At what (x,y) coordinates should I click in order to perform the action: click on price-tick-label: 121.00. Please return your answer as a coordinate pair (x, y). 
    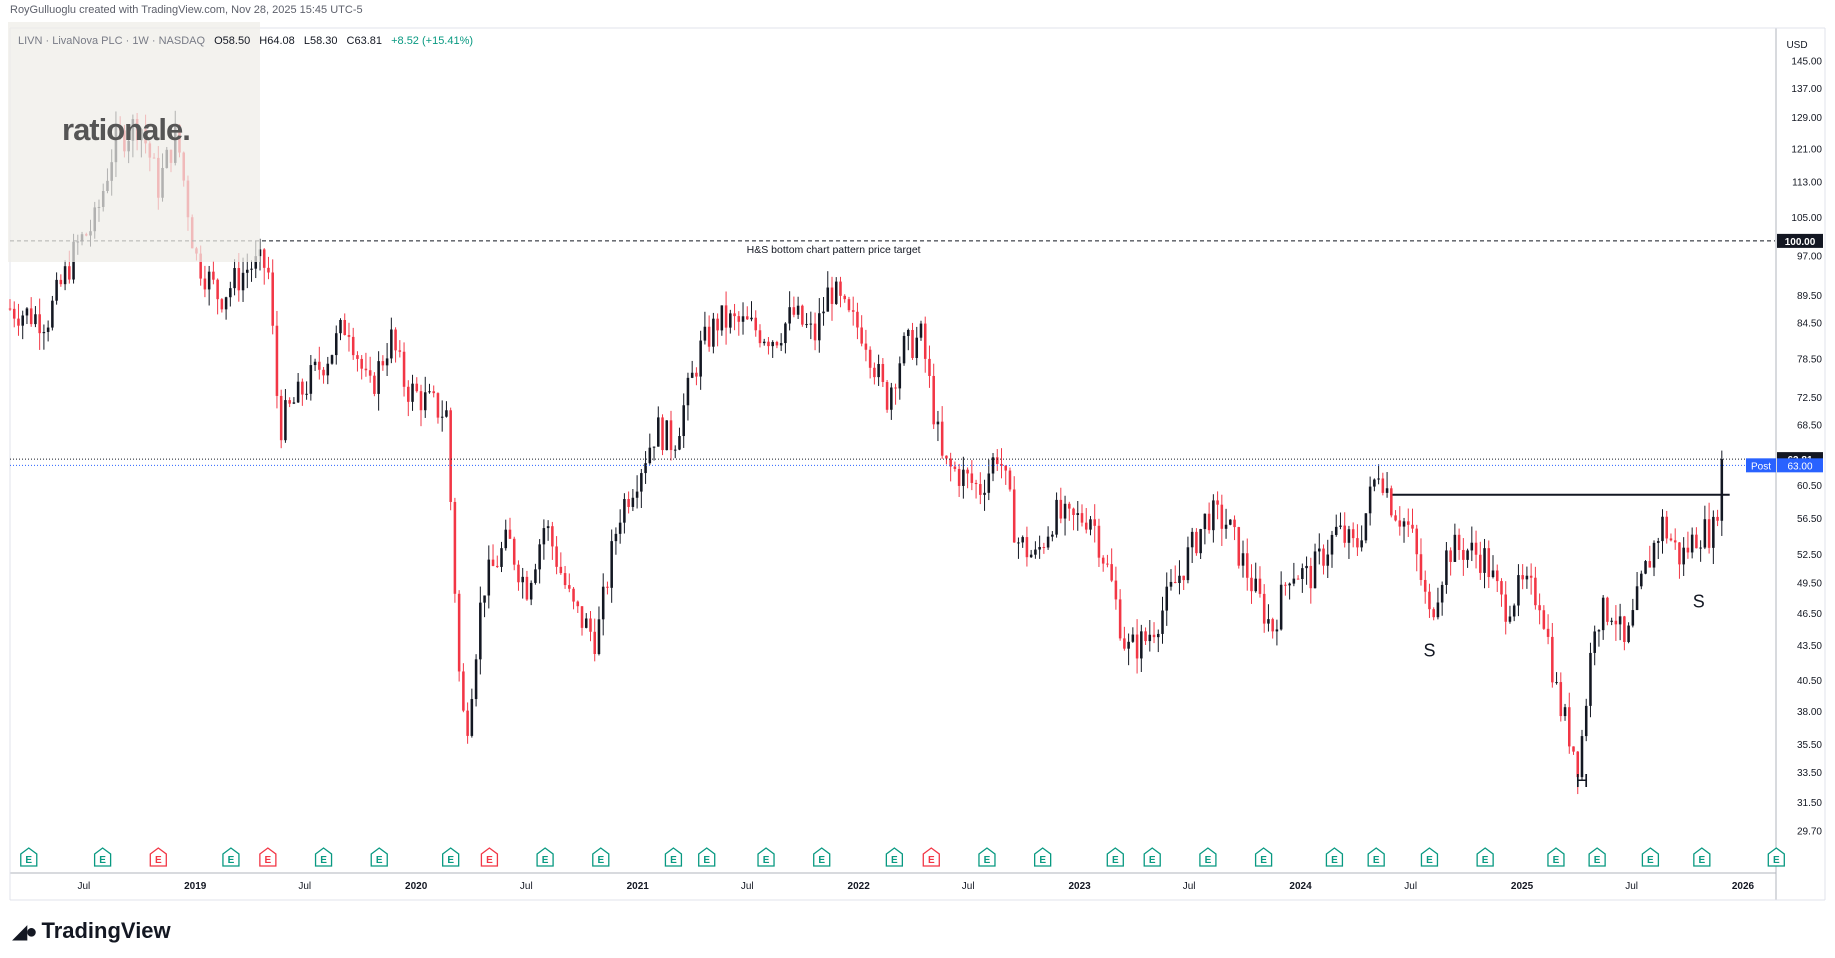
    Looking at the image, I should click on (1806, 149).